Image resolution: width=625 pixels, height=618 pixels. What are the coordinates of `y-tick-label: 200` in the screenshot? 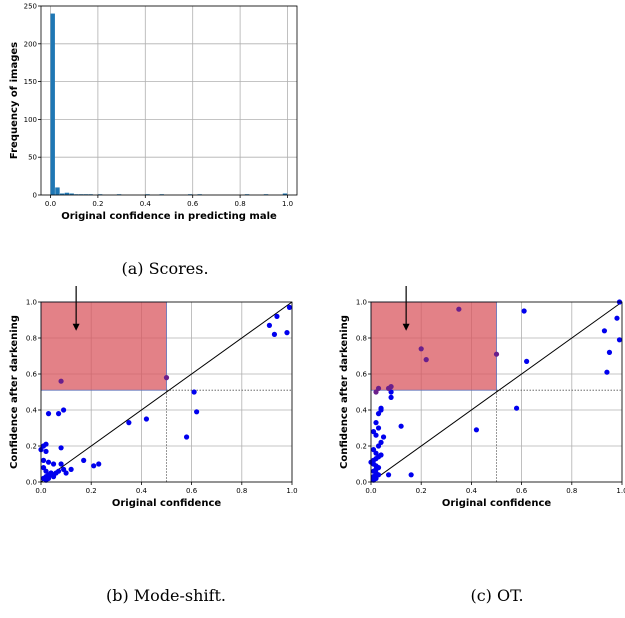 It's located at (30, 44).